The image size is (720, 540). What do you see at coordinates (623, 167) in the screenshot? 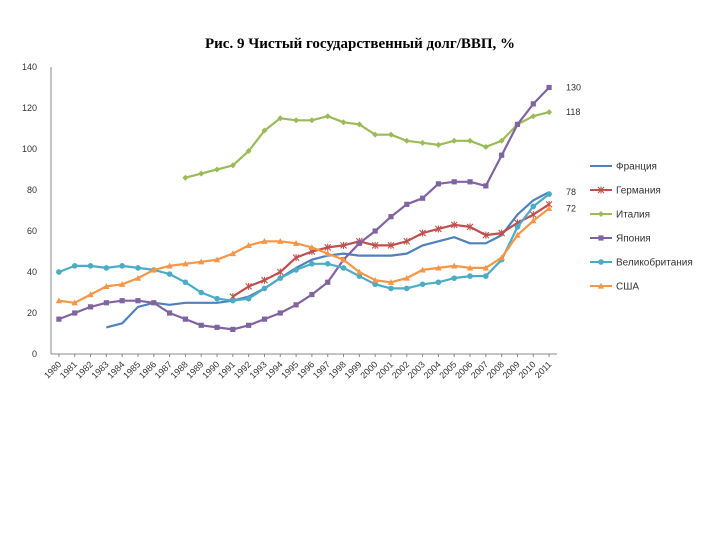
I see `legend-item-france: Франция` at bounding box center [623, 167].